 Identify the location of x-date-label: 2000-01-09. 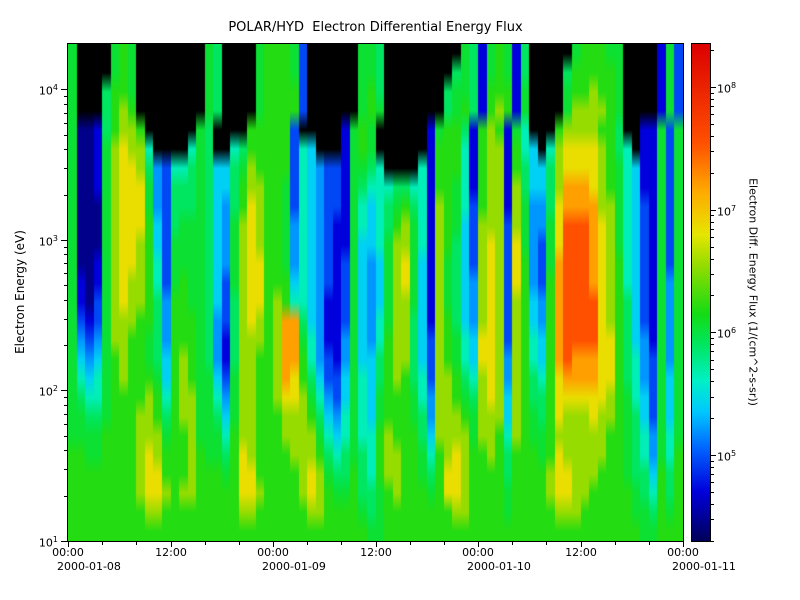
(294, 566).